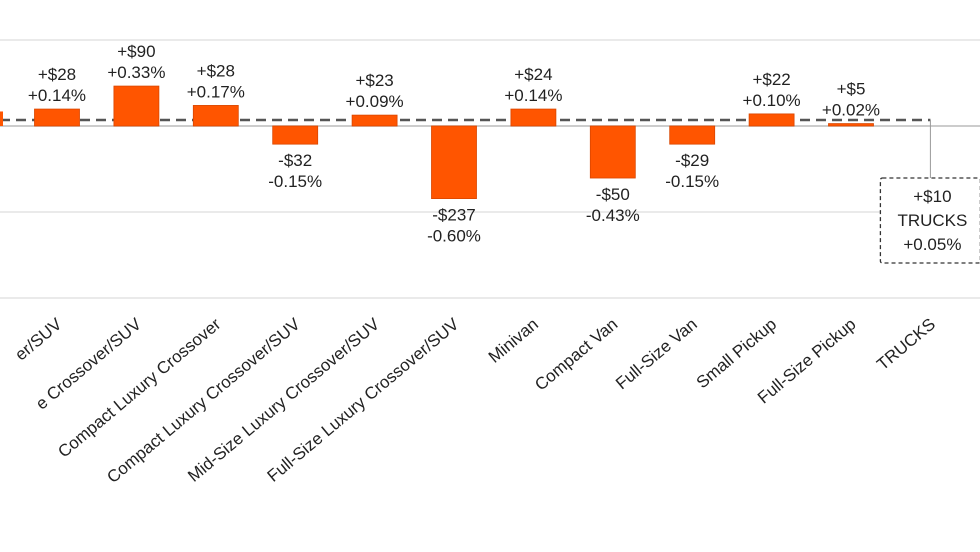 Image resolution: width=980 pixels, height=552 pixels. I want to click on category-label: Small Pickup, so click(736, 354).